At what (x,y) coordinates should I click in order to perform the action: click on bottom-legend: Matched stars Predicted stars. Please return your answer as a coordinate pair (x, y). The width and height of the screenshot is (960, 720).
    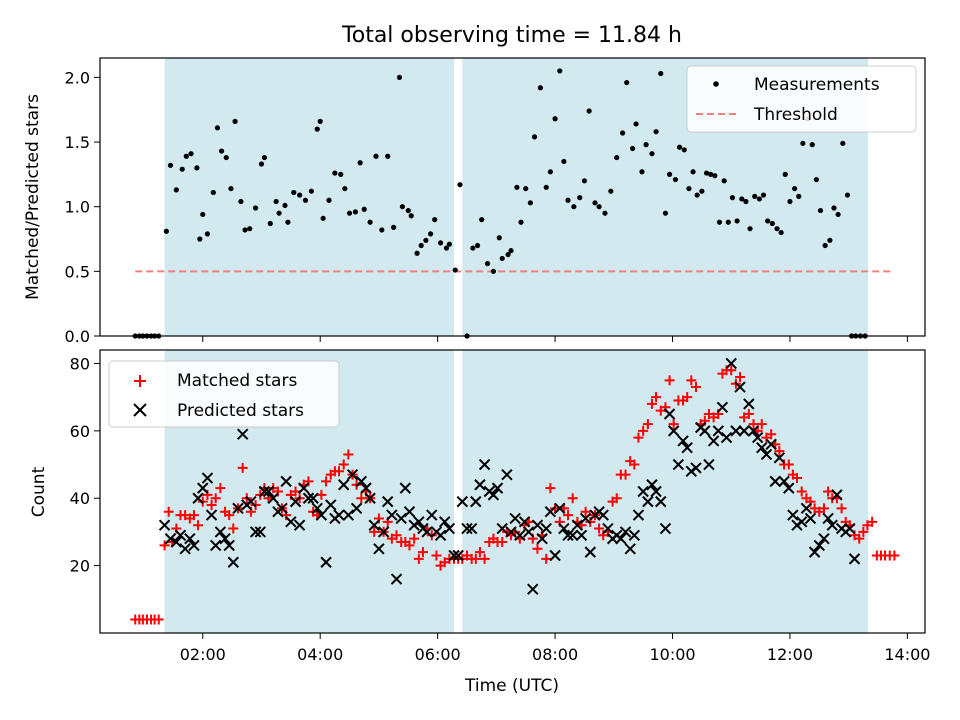
    Looking at the image, I should click on (224, 394).